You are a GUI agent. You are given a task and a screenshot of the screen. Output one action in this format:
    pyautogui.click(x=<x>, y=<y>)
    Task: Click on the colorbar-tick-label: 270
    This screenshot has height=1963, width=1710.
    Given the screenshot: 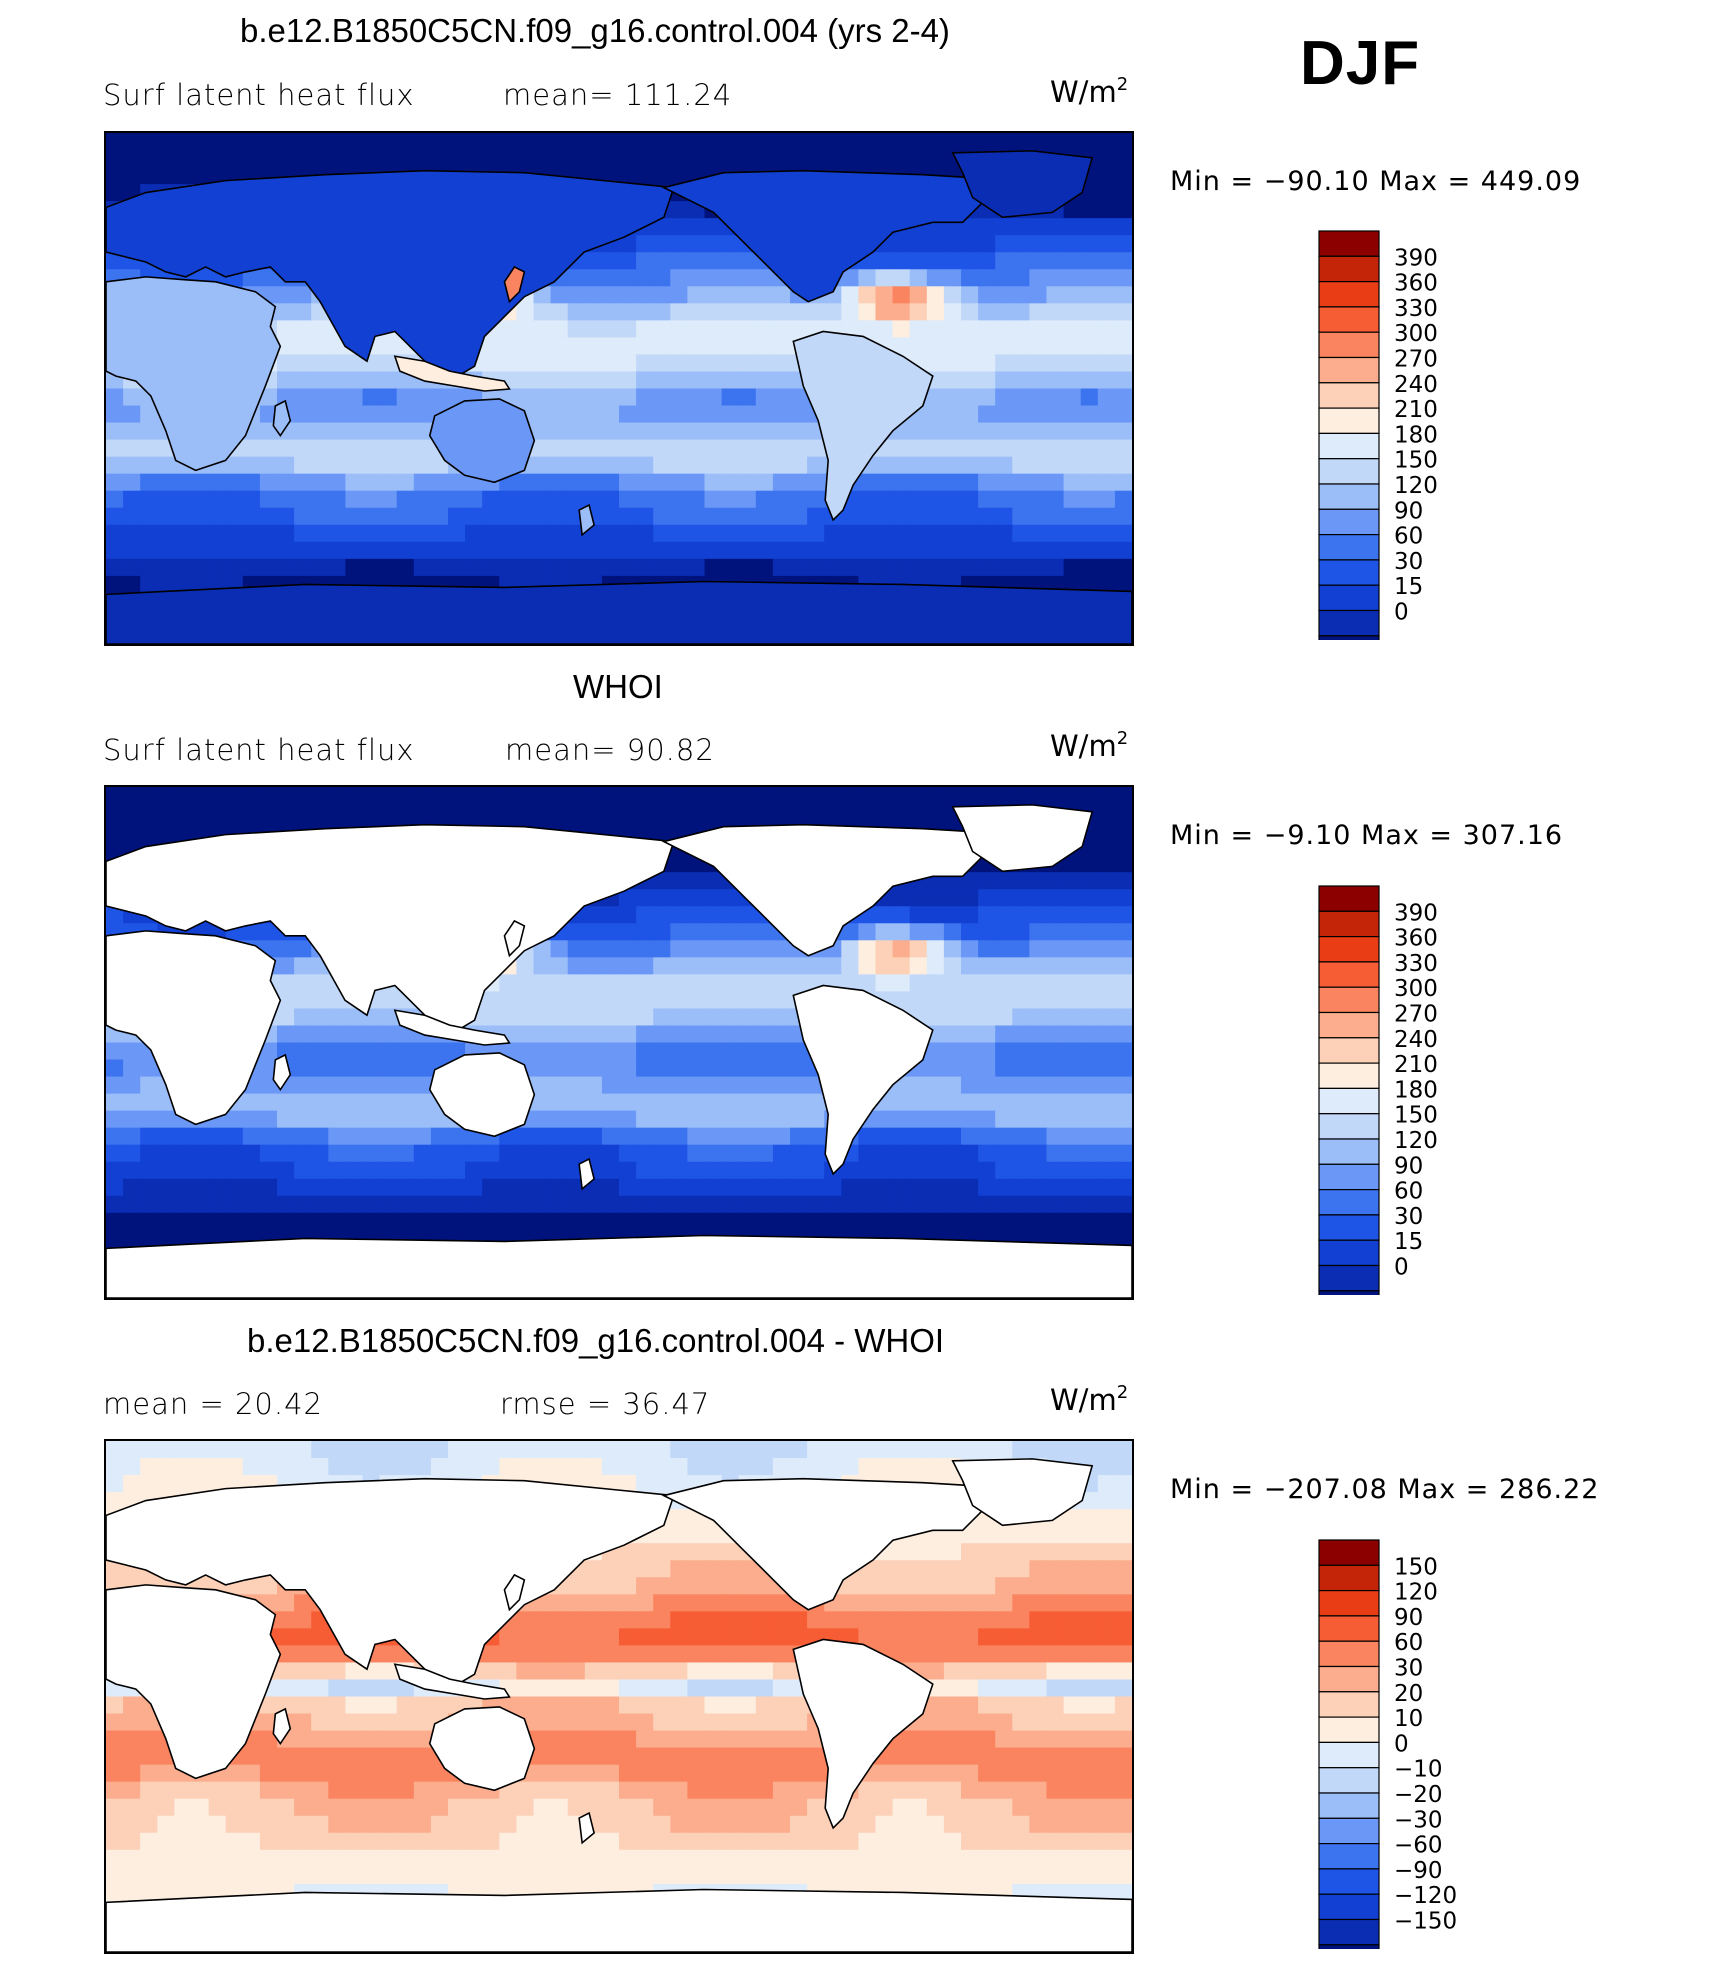 What is the action you would take?
    pyautogui.click(x=1416, y=360)
    